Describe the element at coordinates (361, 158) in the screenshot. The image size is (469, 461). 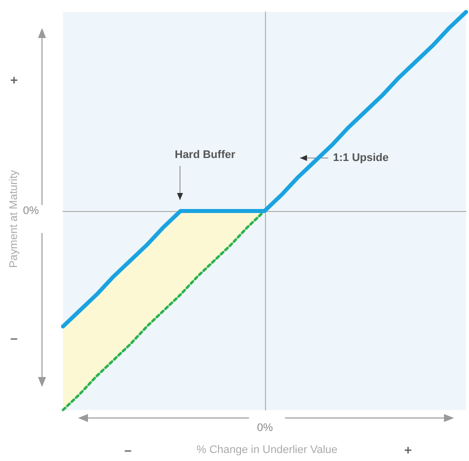
I see `annotation: 1:1 Upside` at that location.